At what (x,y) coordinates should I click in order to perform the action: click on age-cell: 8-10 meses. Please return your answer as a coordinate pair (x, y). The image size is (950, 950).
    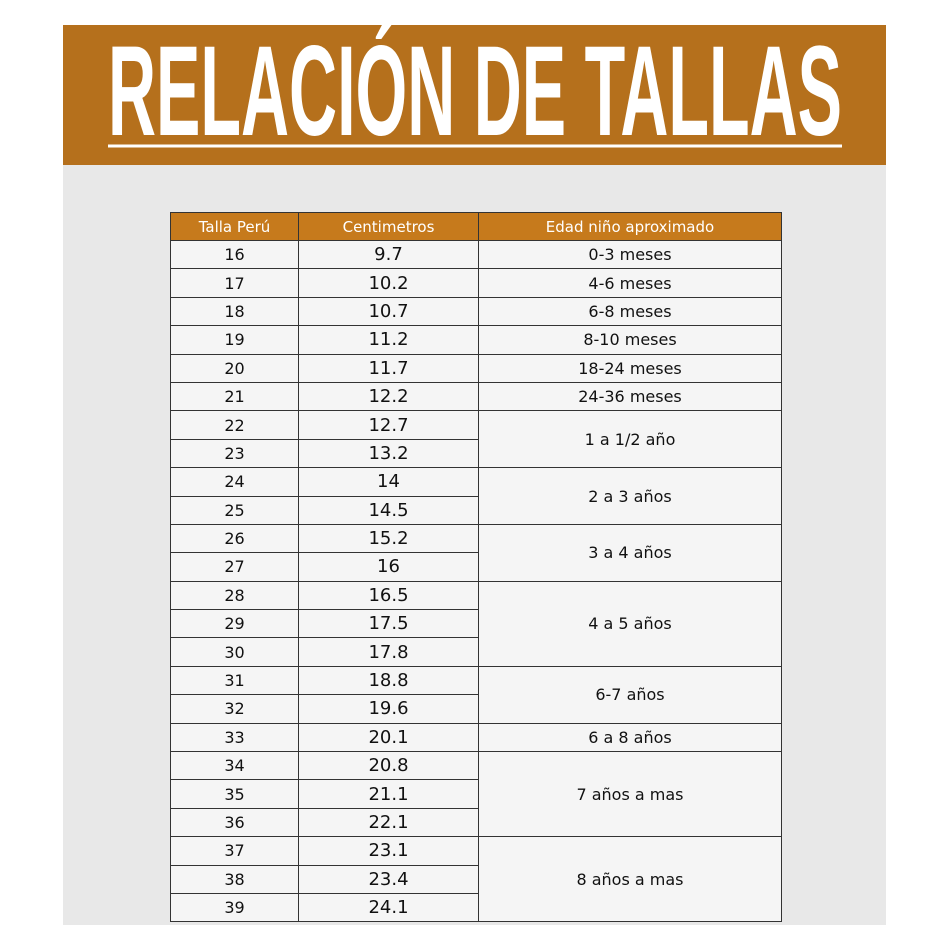
    Looking at the image, I should click on (630, 340).